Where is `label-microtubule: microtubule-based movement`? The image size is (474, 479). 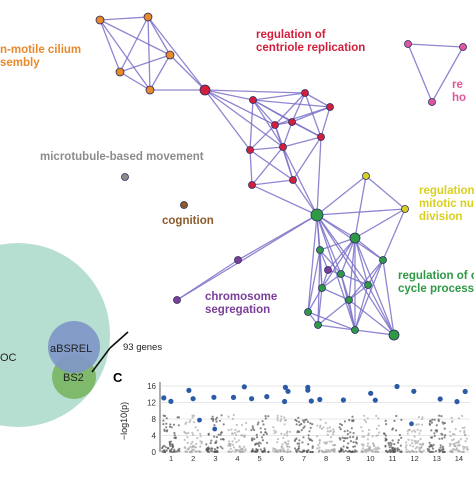 label-microtubule: microtubule-based movement is located at coordinates (122, 157).